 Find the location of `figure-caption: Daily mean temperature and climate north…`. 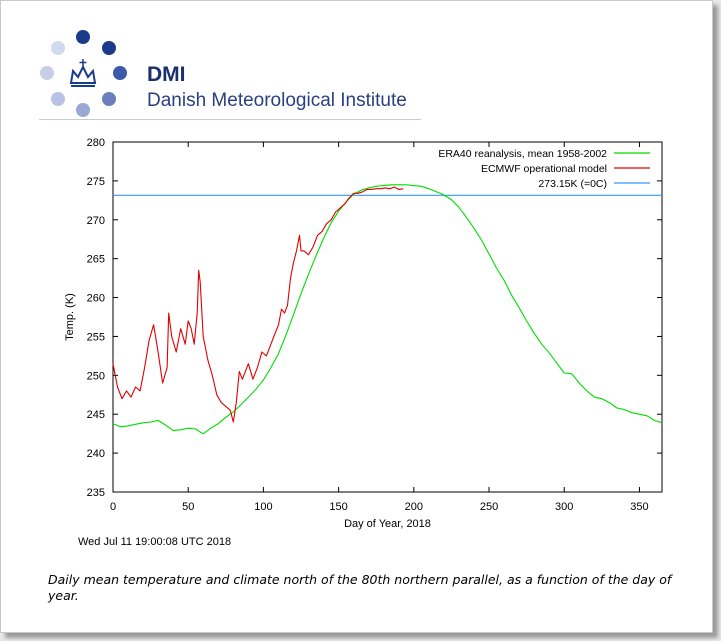

figure-caption: Daily mean temperature and climate north… is located at coordinates (360, 587).